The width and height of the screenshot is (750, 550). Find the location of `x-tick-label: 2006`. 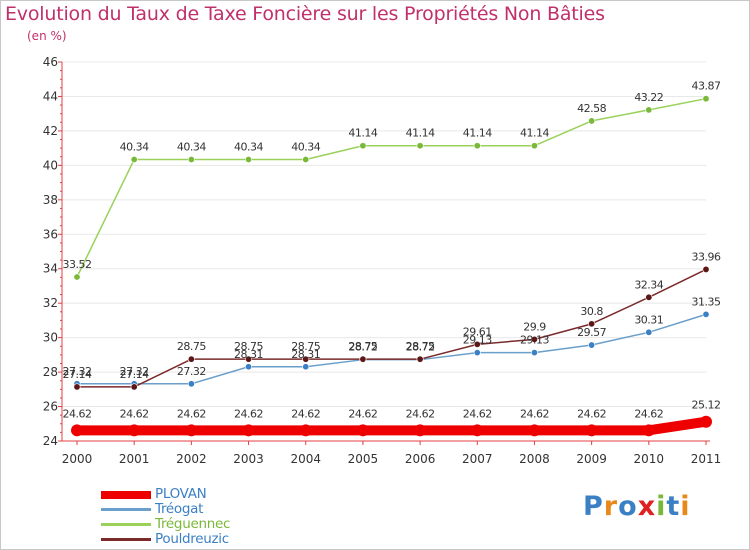

x-tick-label: 2006 is located at coordinates (420, 459).